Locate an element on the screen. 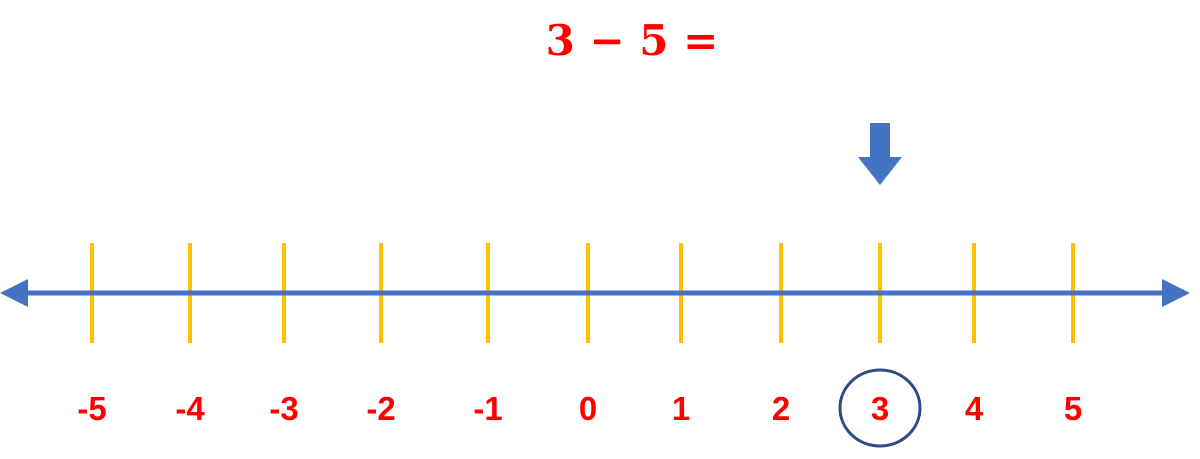  tick-labels: -5 -4 -3 -2 -1 0 1 2 3 4 5 is located at coordinates (579, 408).